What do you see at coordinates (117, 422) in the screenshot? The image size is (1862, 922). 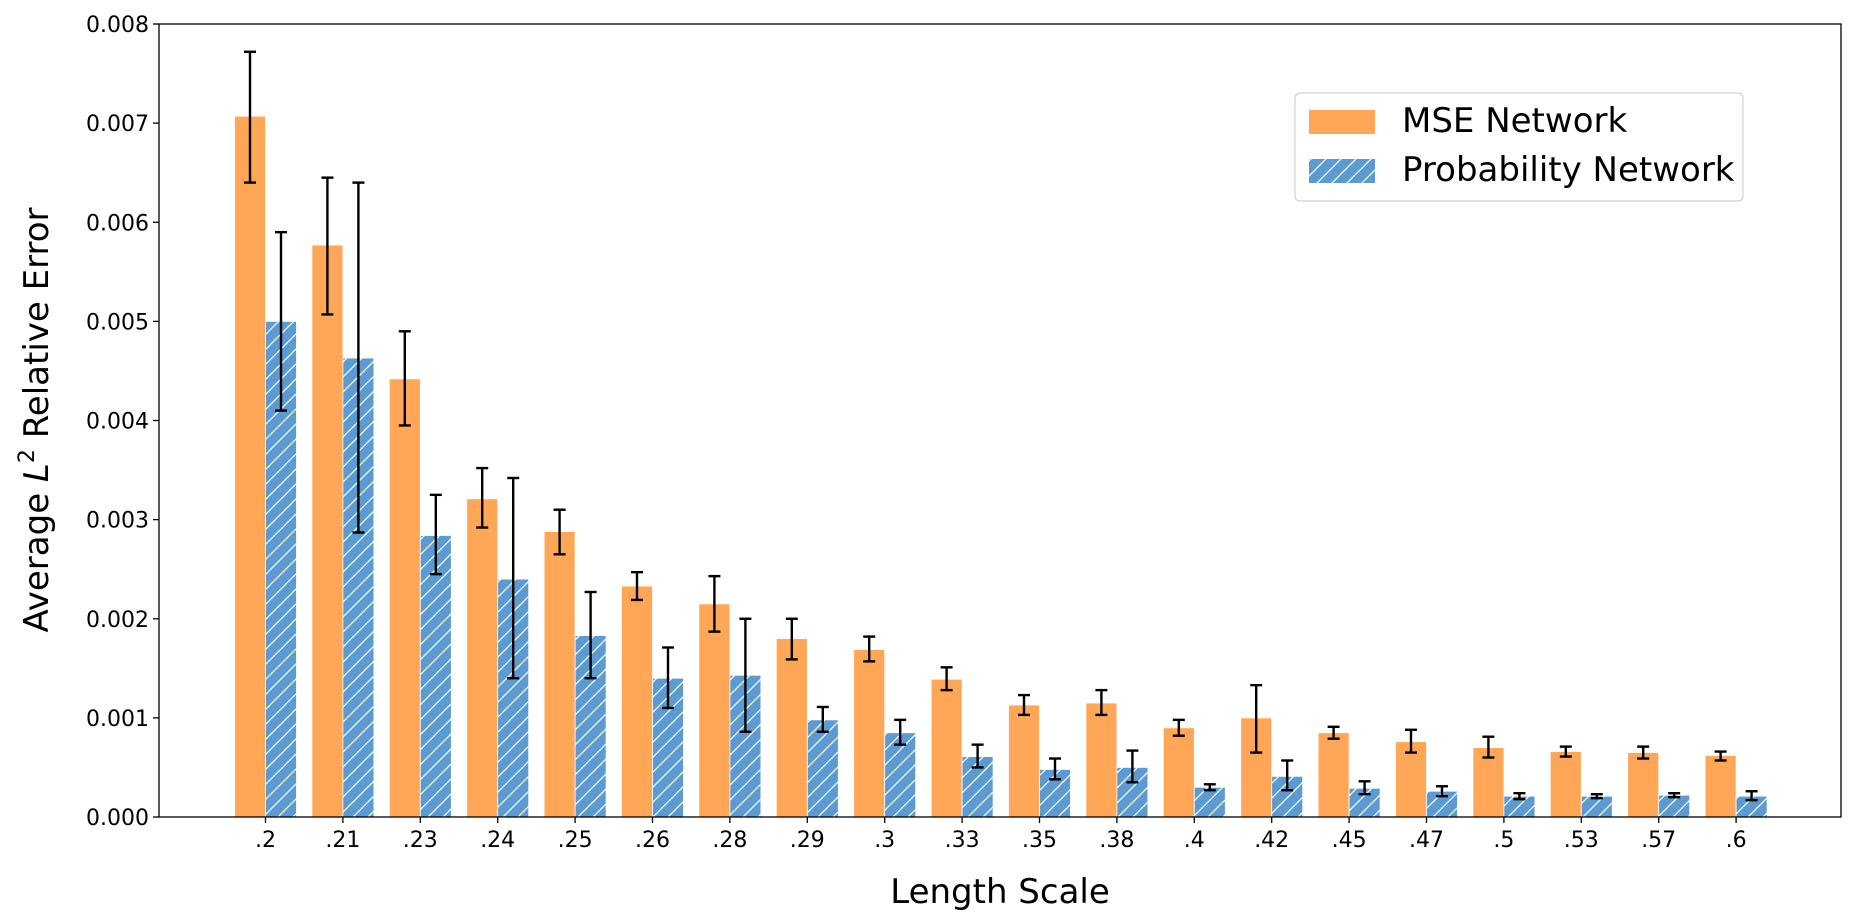 I see `y-tick-label-4: 0.004` at bounding box center [117, 422].